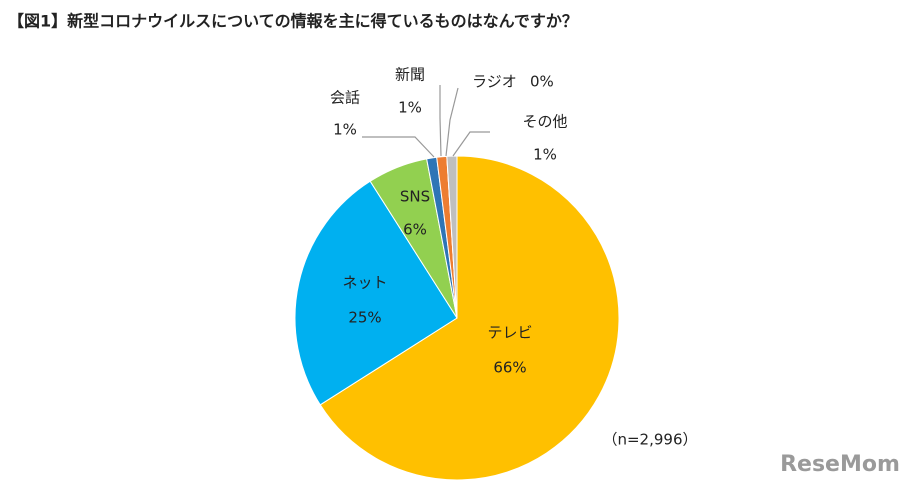  Describe the element at coordinates (364, 283) in the screenshot. I see `slice-label: ネット` at that location.